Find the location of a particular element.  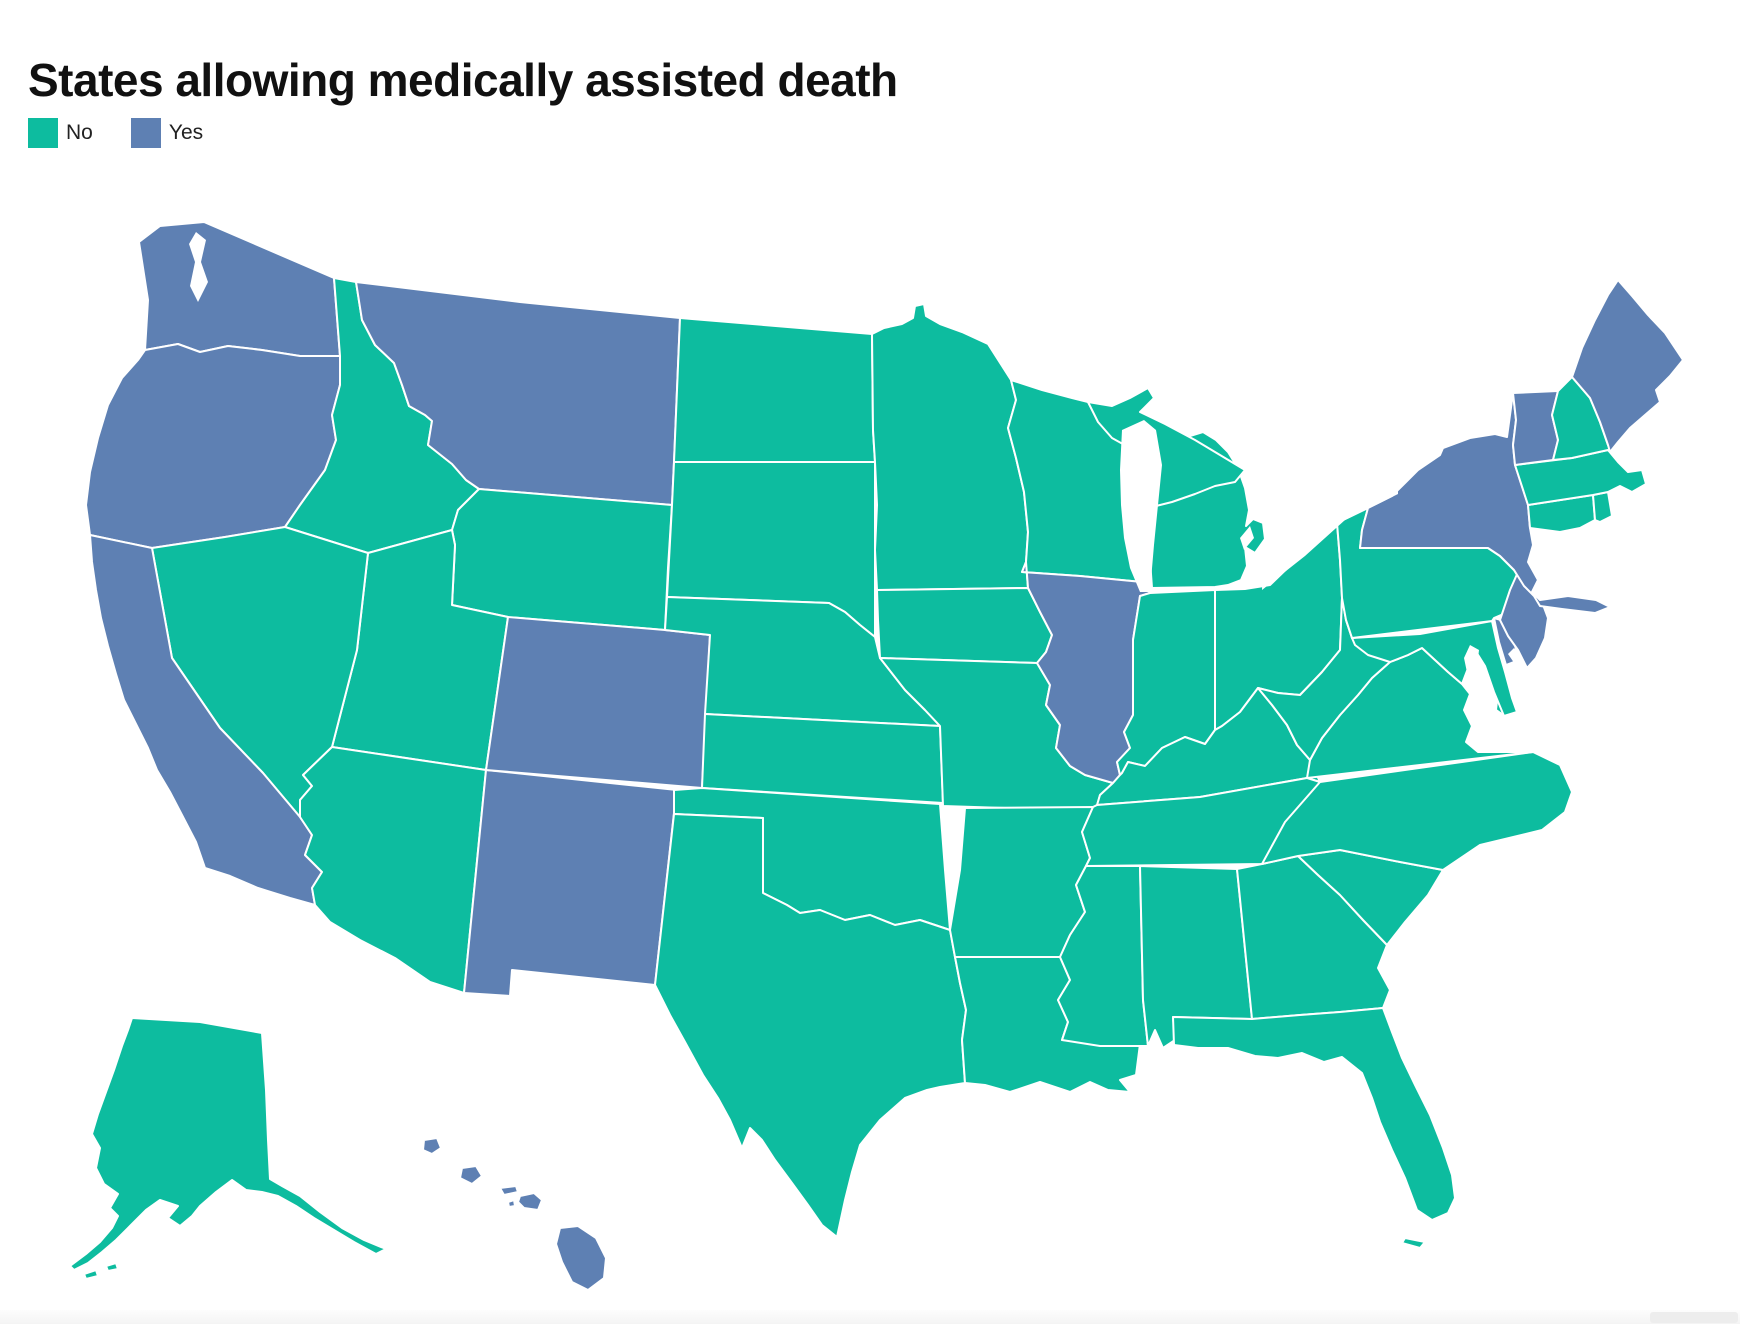

state-alaska is located at coordinates (228, 1144).